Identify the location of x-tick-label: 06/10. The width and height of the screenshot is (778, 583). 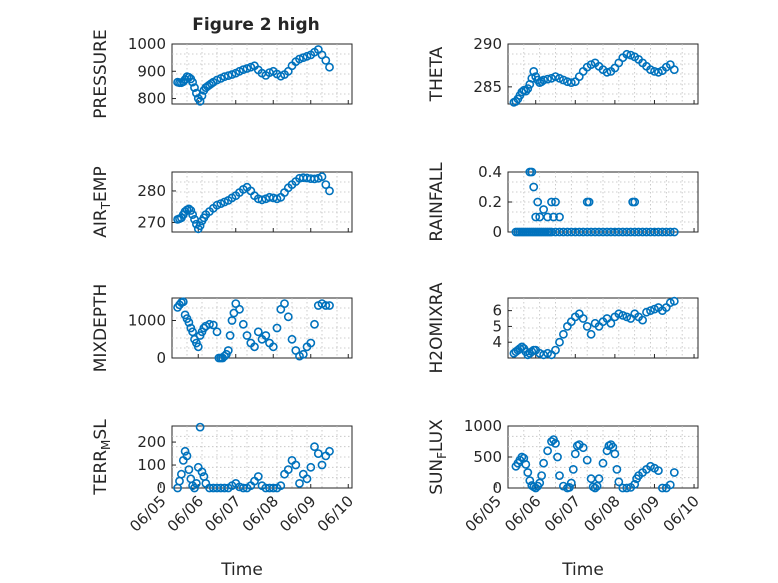
(681, 513).